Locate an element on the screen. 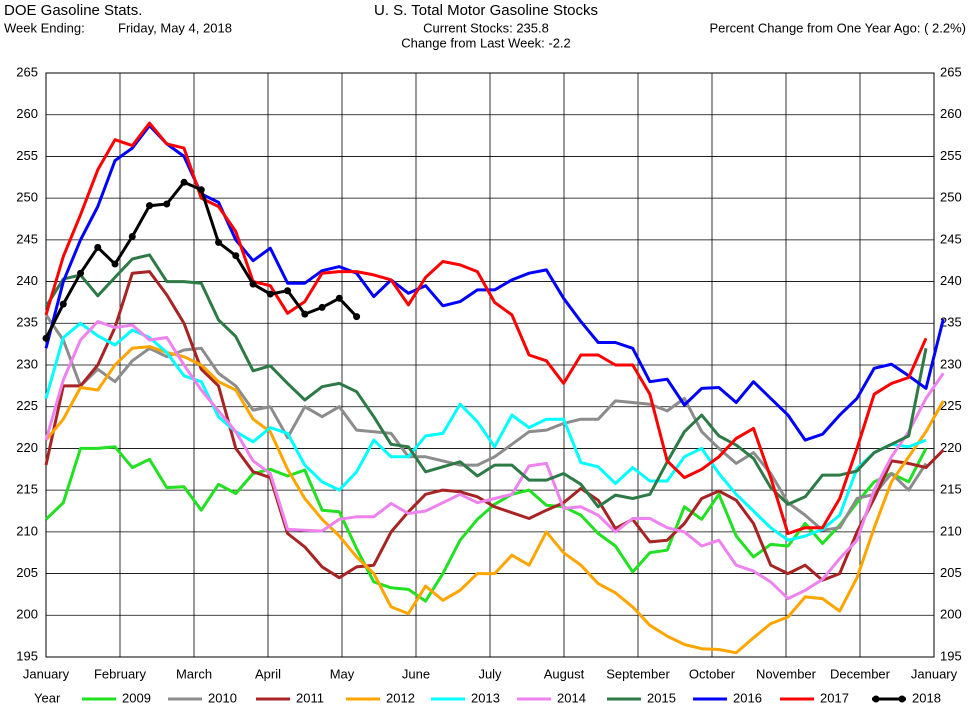  current-stocks: Current Stocks: 235.8 is located at coordinates (486, 27).